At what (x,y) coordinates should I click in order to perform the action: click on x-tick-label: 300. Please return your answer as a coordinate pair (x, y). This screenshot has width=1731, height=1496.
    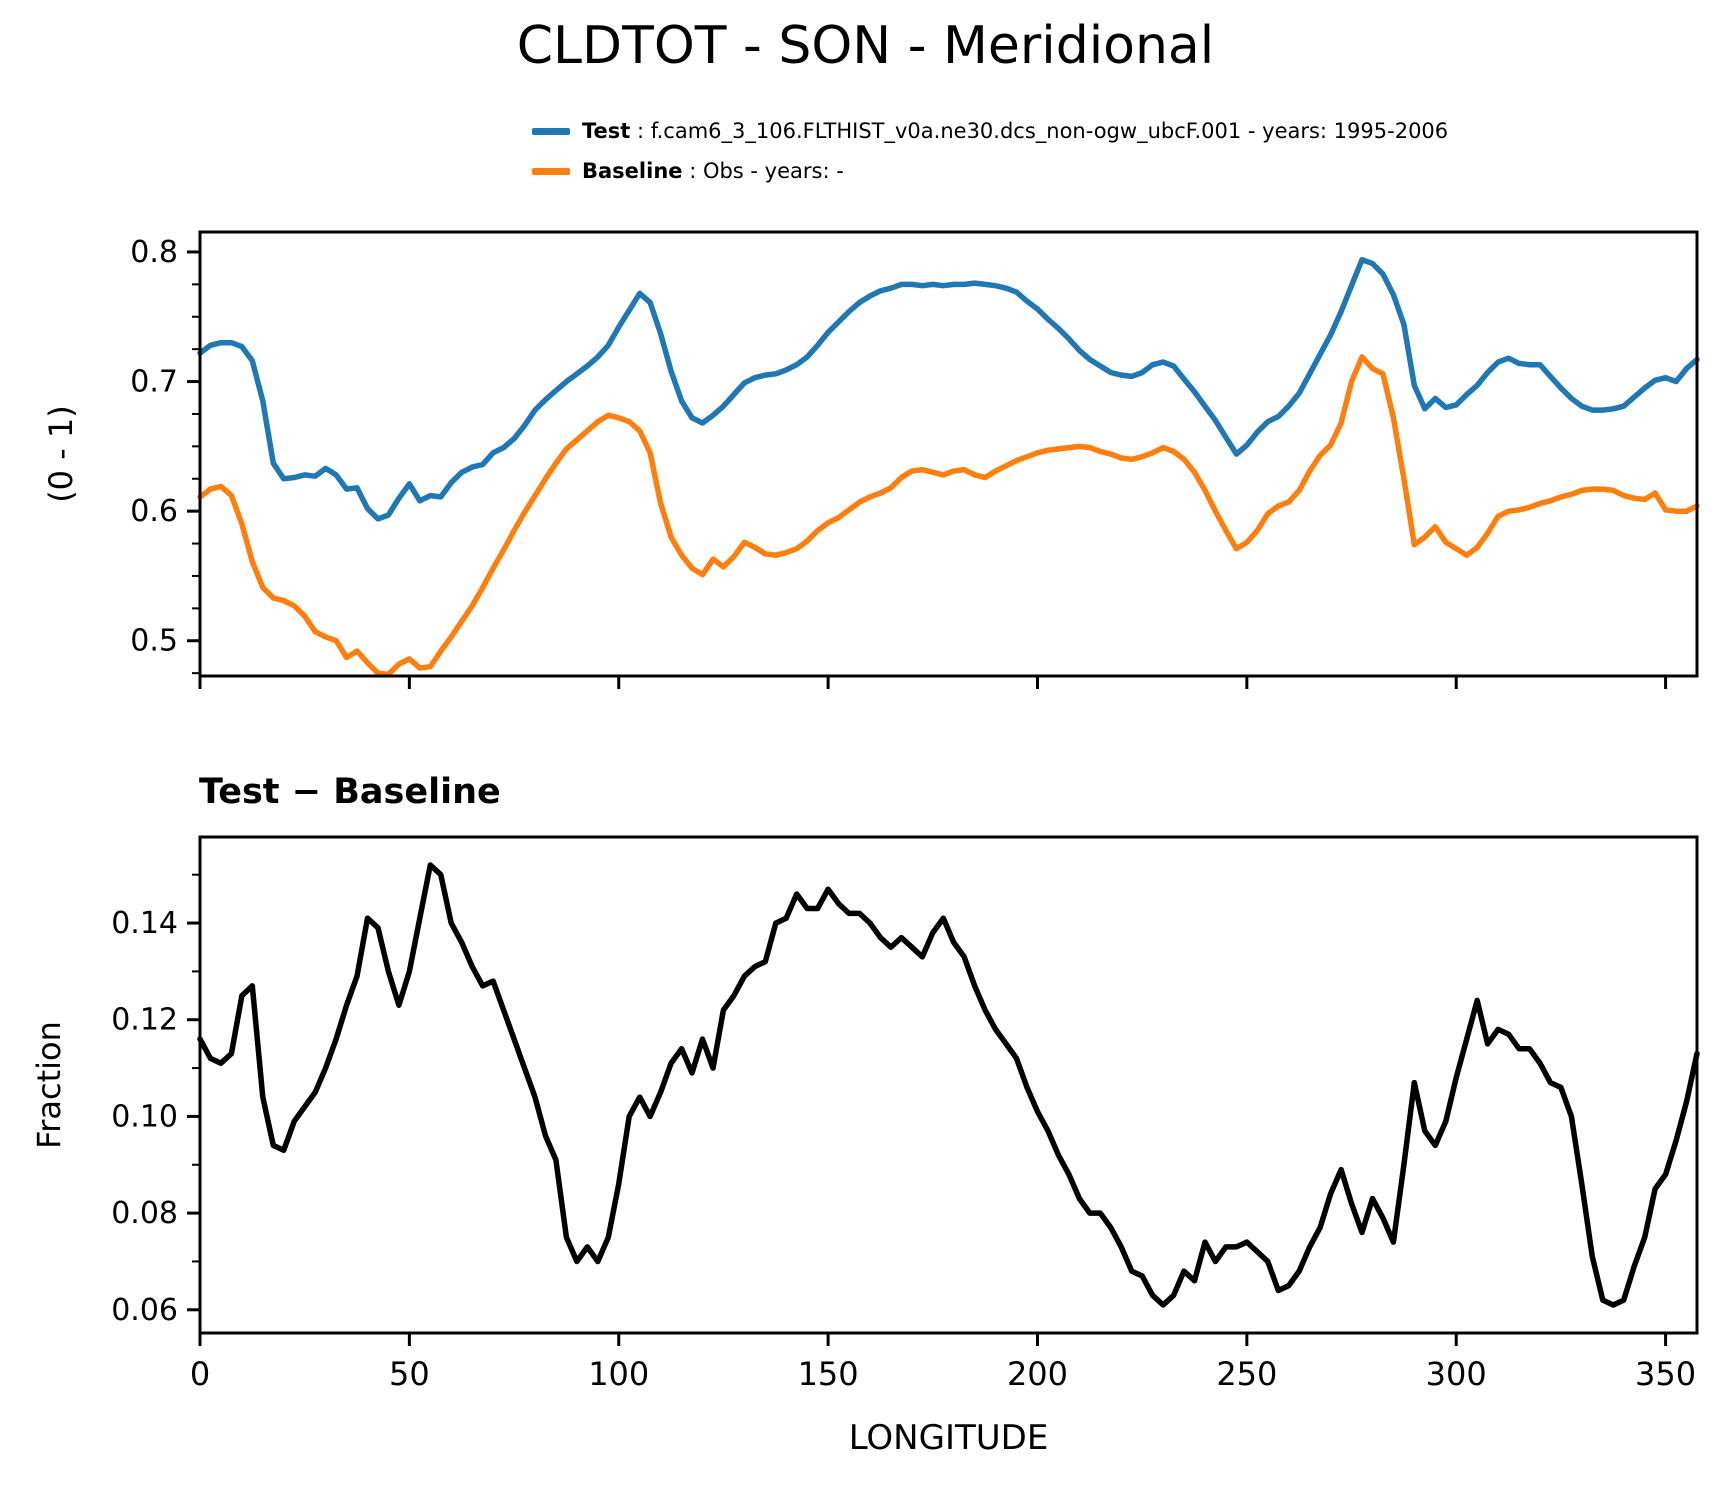
    Looking at the image, I should click on (1456, 1374).